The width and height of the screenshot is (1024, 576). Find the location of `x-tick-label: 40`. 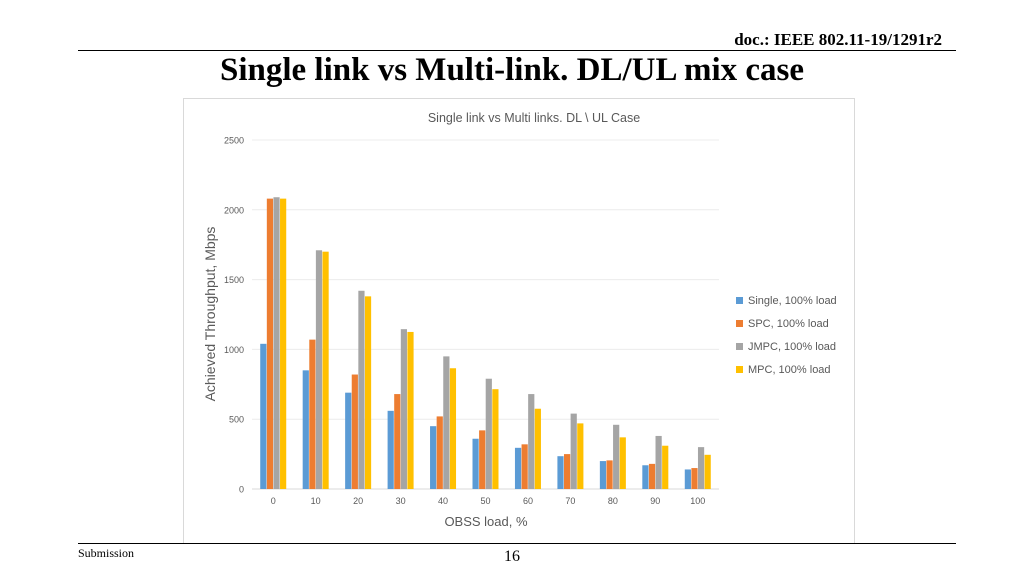

x-tick-label: 40 is located at coordinates (443, 501).